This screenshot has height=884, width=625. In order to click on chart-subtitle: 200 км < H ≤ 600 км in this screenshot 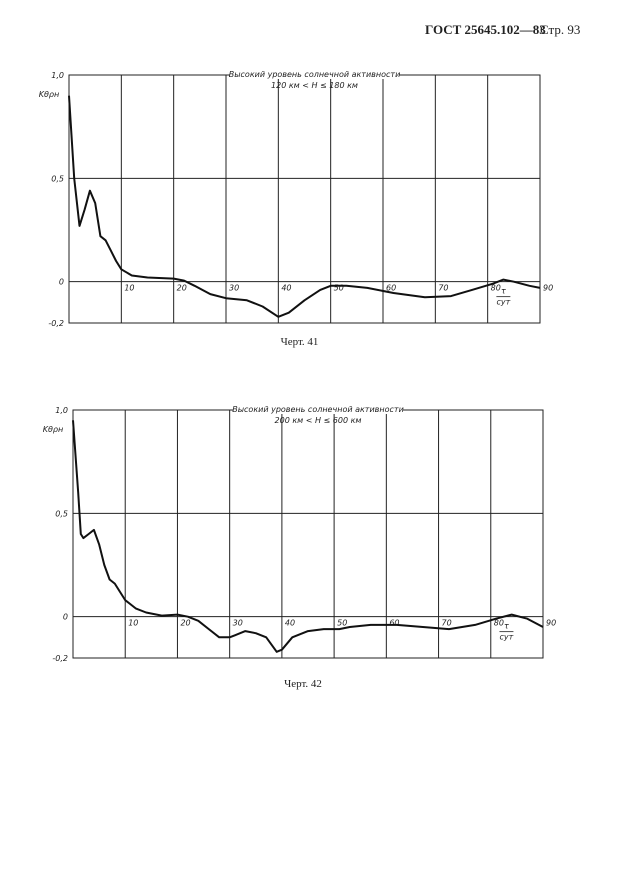, I will do `click(318, 420)`.